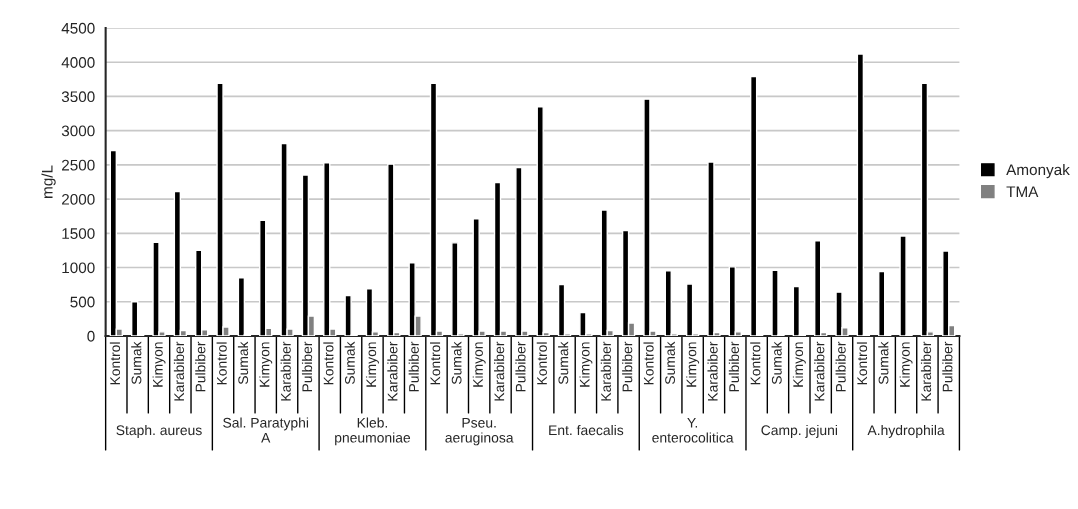 The width and height of the screenshot is (1078, 509). I want to click on text: Kleb. pneumoniae, so click(373, 431).